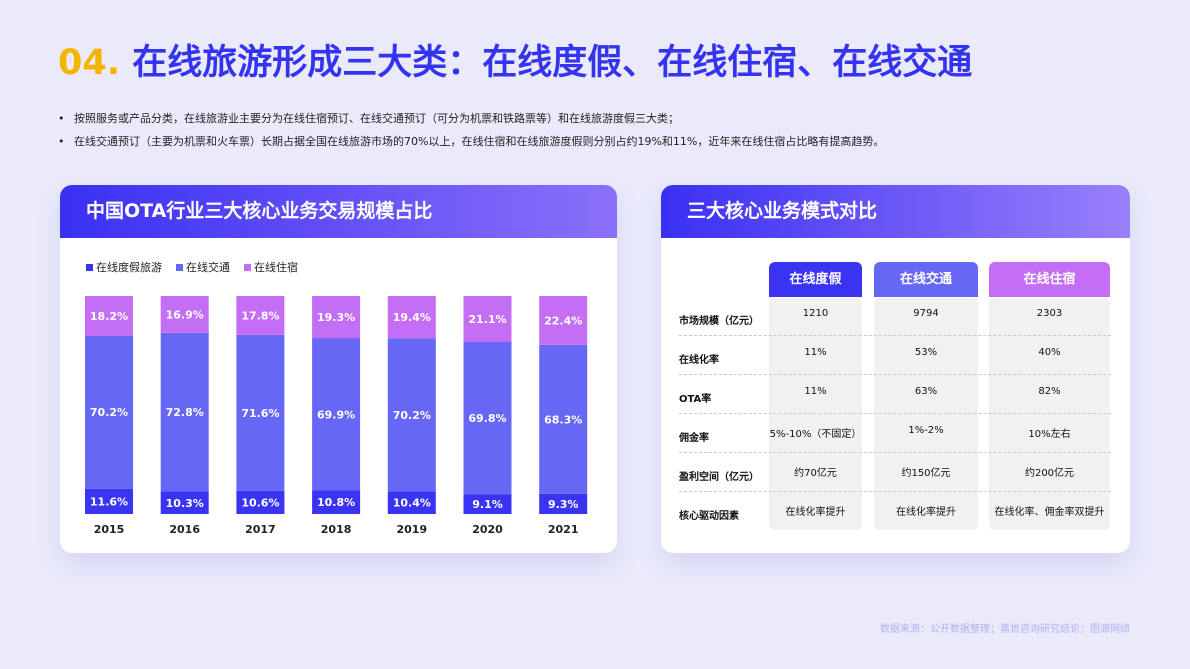 This screenshot has height=669, width=1190. I want to click on x-tick-label: 2019, so click(411, 529).